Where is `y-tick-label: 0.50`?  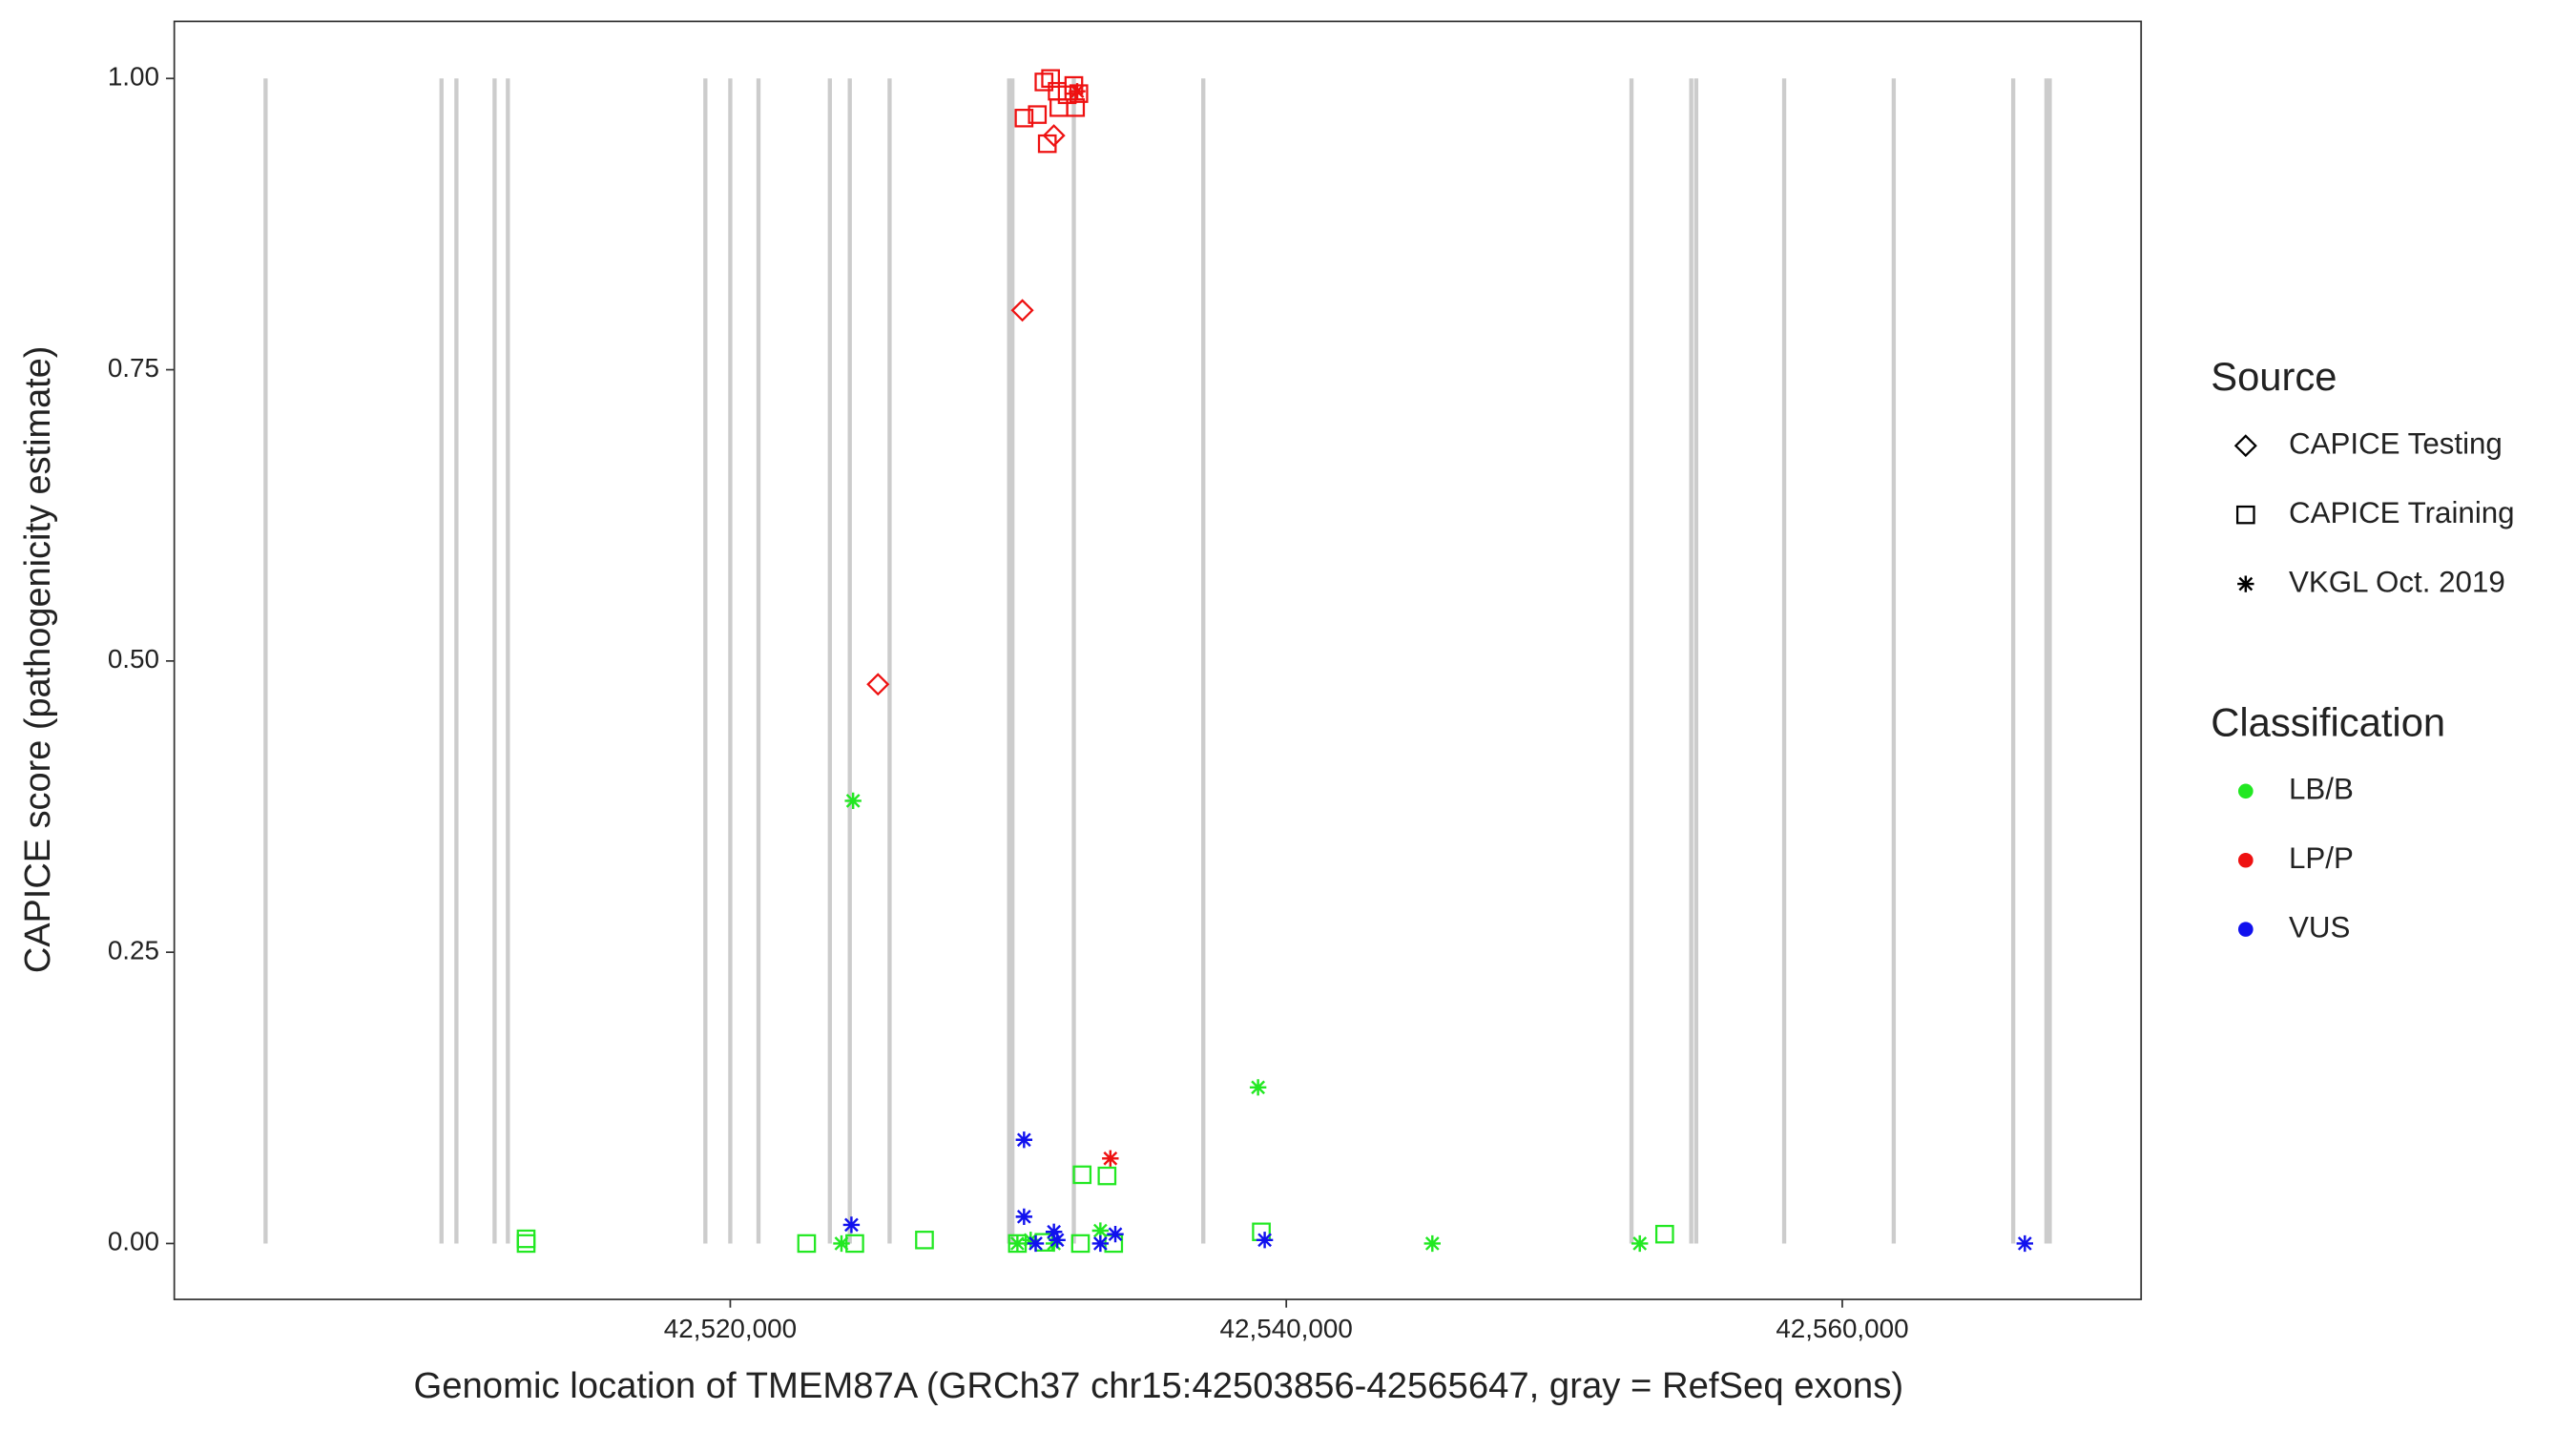 y-tick-label: 0.50 is located at coordinates (133, 659).